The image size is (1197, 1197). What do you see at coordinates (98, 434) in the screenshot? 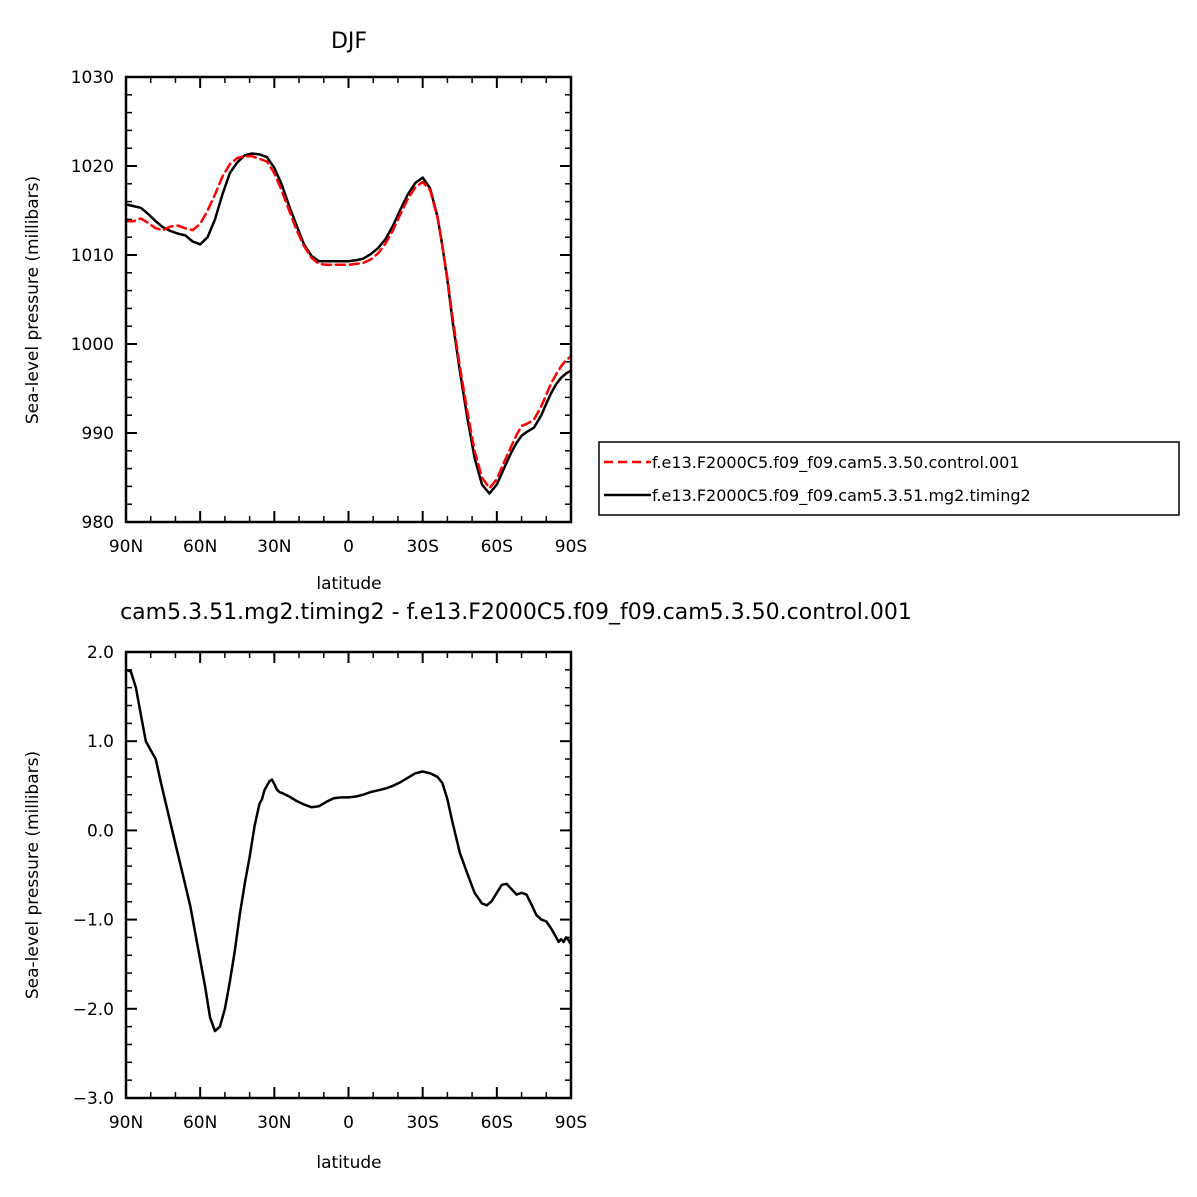
I see `y-tick-label: 990` at bounding box center [98, 434].